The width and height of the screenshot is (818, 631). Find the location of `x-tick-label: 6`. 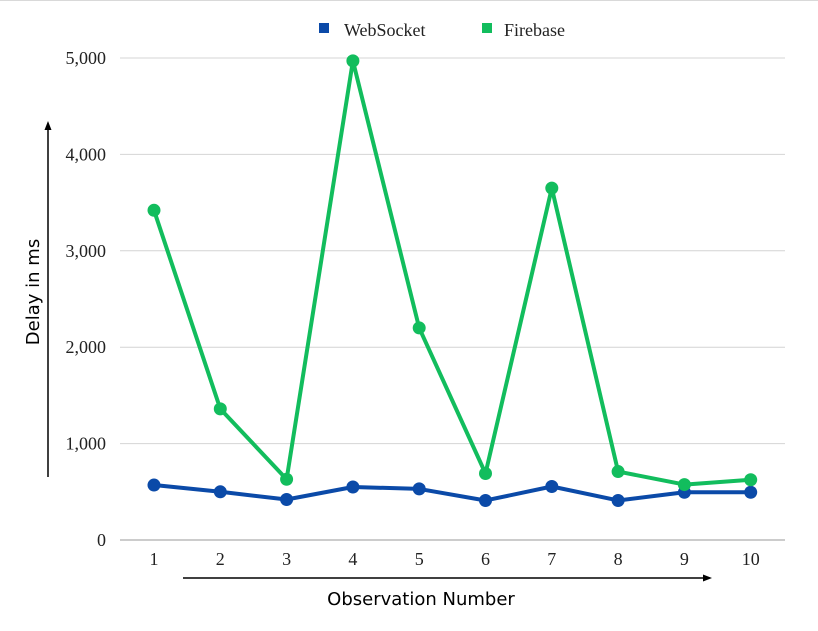

x-tick-label: 6 is located at coordinates (485, 559).